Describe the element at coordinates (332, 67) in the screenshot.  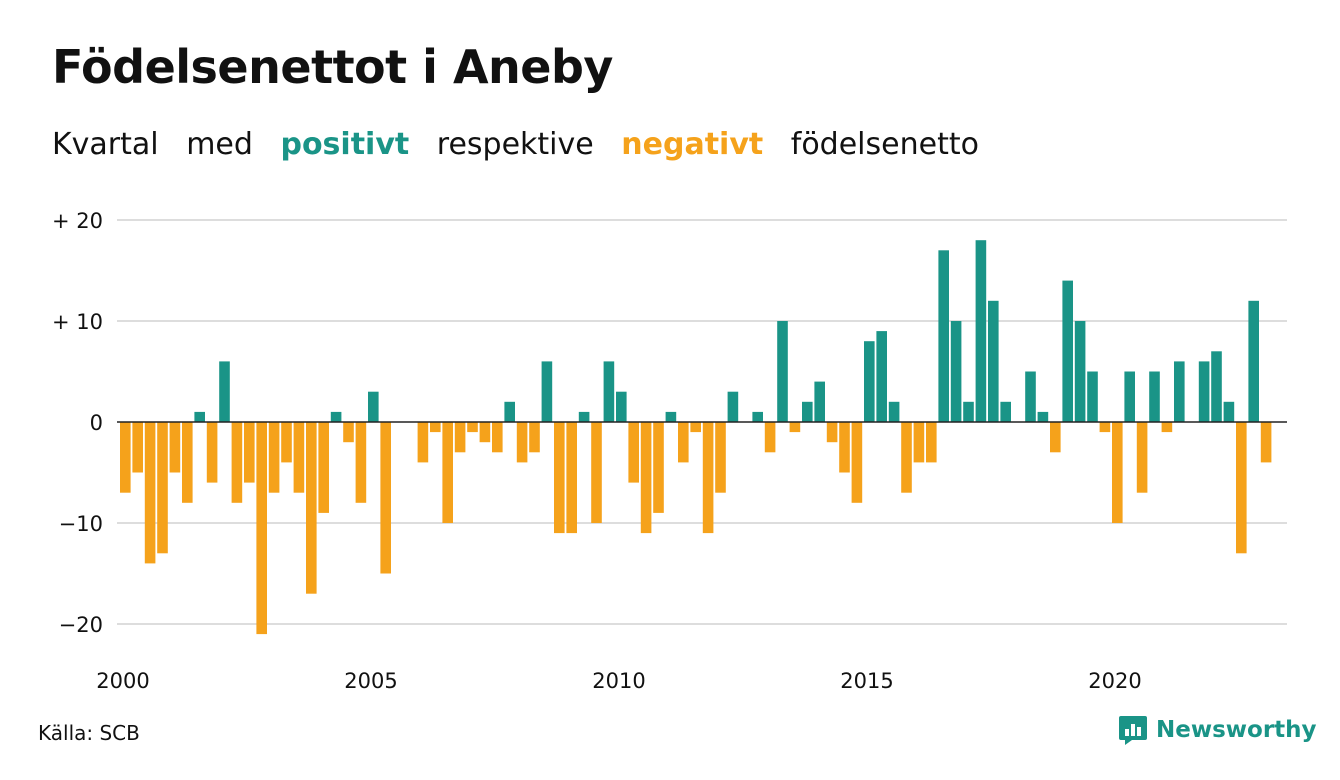
I see `chart-title: Födelsenettot i Aneby` at that location.